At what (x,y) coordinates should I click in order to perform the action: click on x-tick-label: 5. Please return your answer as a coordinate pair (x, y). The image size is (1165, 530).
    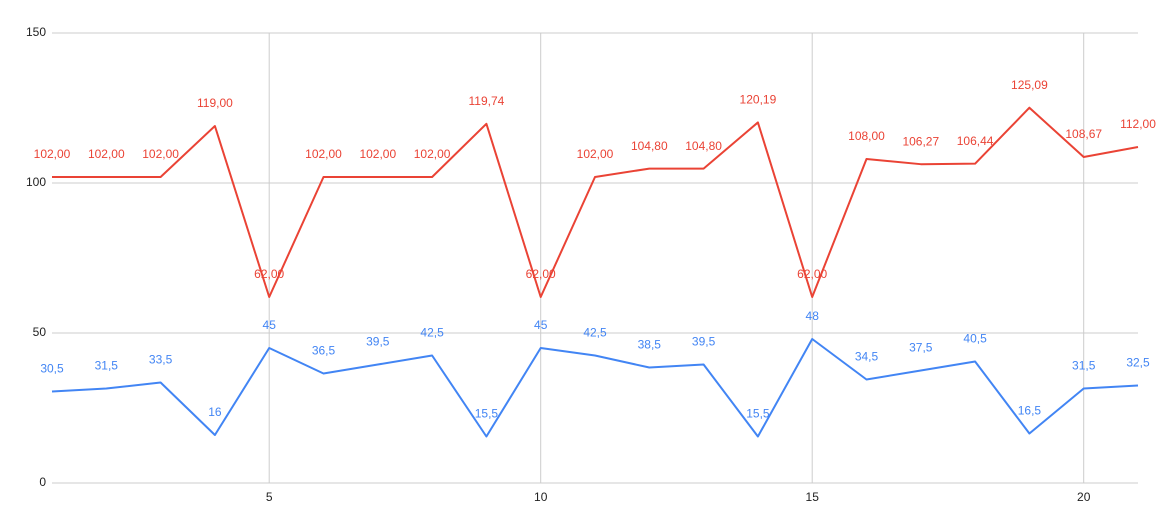
    Looking at the image, I should click on (269, 497).